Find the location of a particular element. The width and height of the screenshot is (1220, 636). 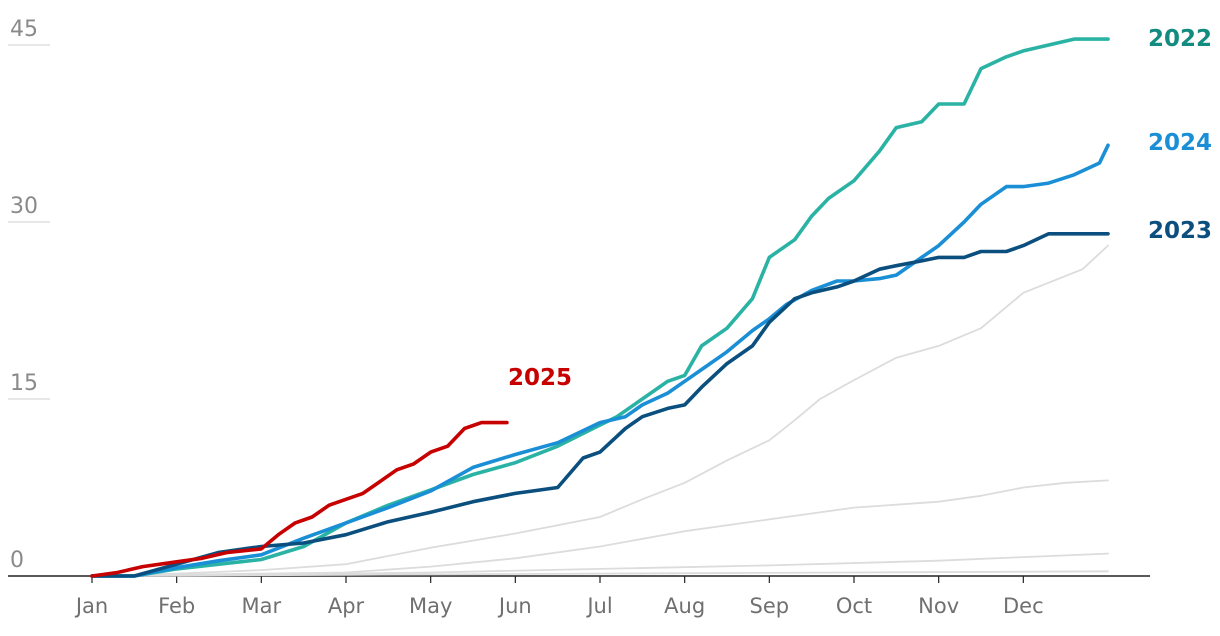

x-tick-label: Mar is located at coordinates (262, 606).